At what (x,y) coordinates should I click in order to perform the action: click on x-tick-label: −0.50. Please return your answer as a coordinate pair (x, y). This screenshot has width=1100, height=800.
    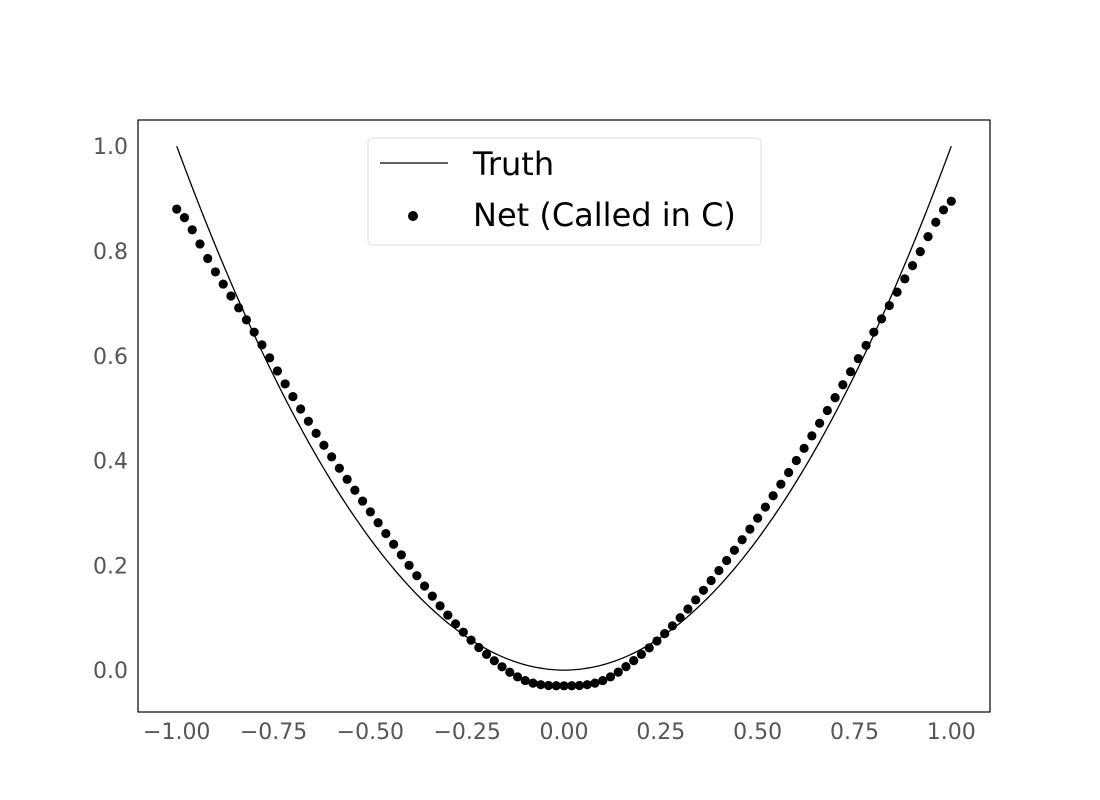
    Looking at the image, I should click on (370, 732).